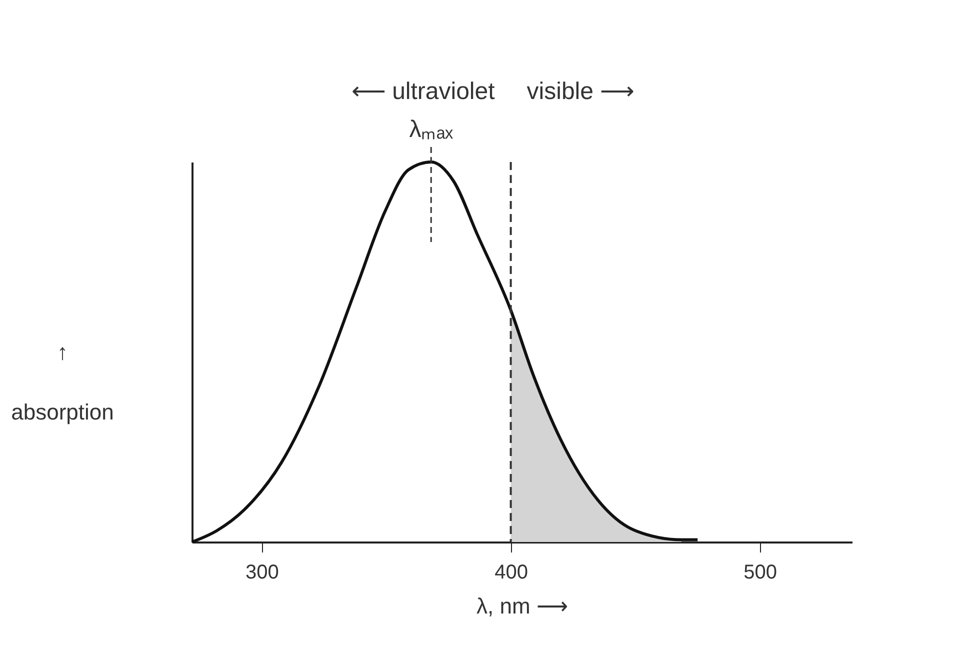 This screenshot has width=954, height=645. What do you see at coordinates (62, 382) in the screenshot?
I see `text: ↑ absorption` at bounding box center [62, 382].